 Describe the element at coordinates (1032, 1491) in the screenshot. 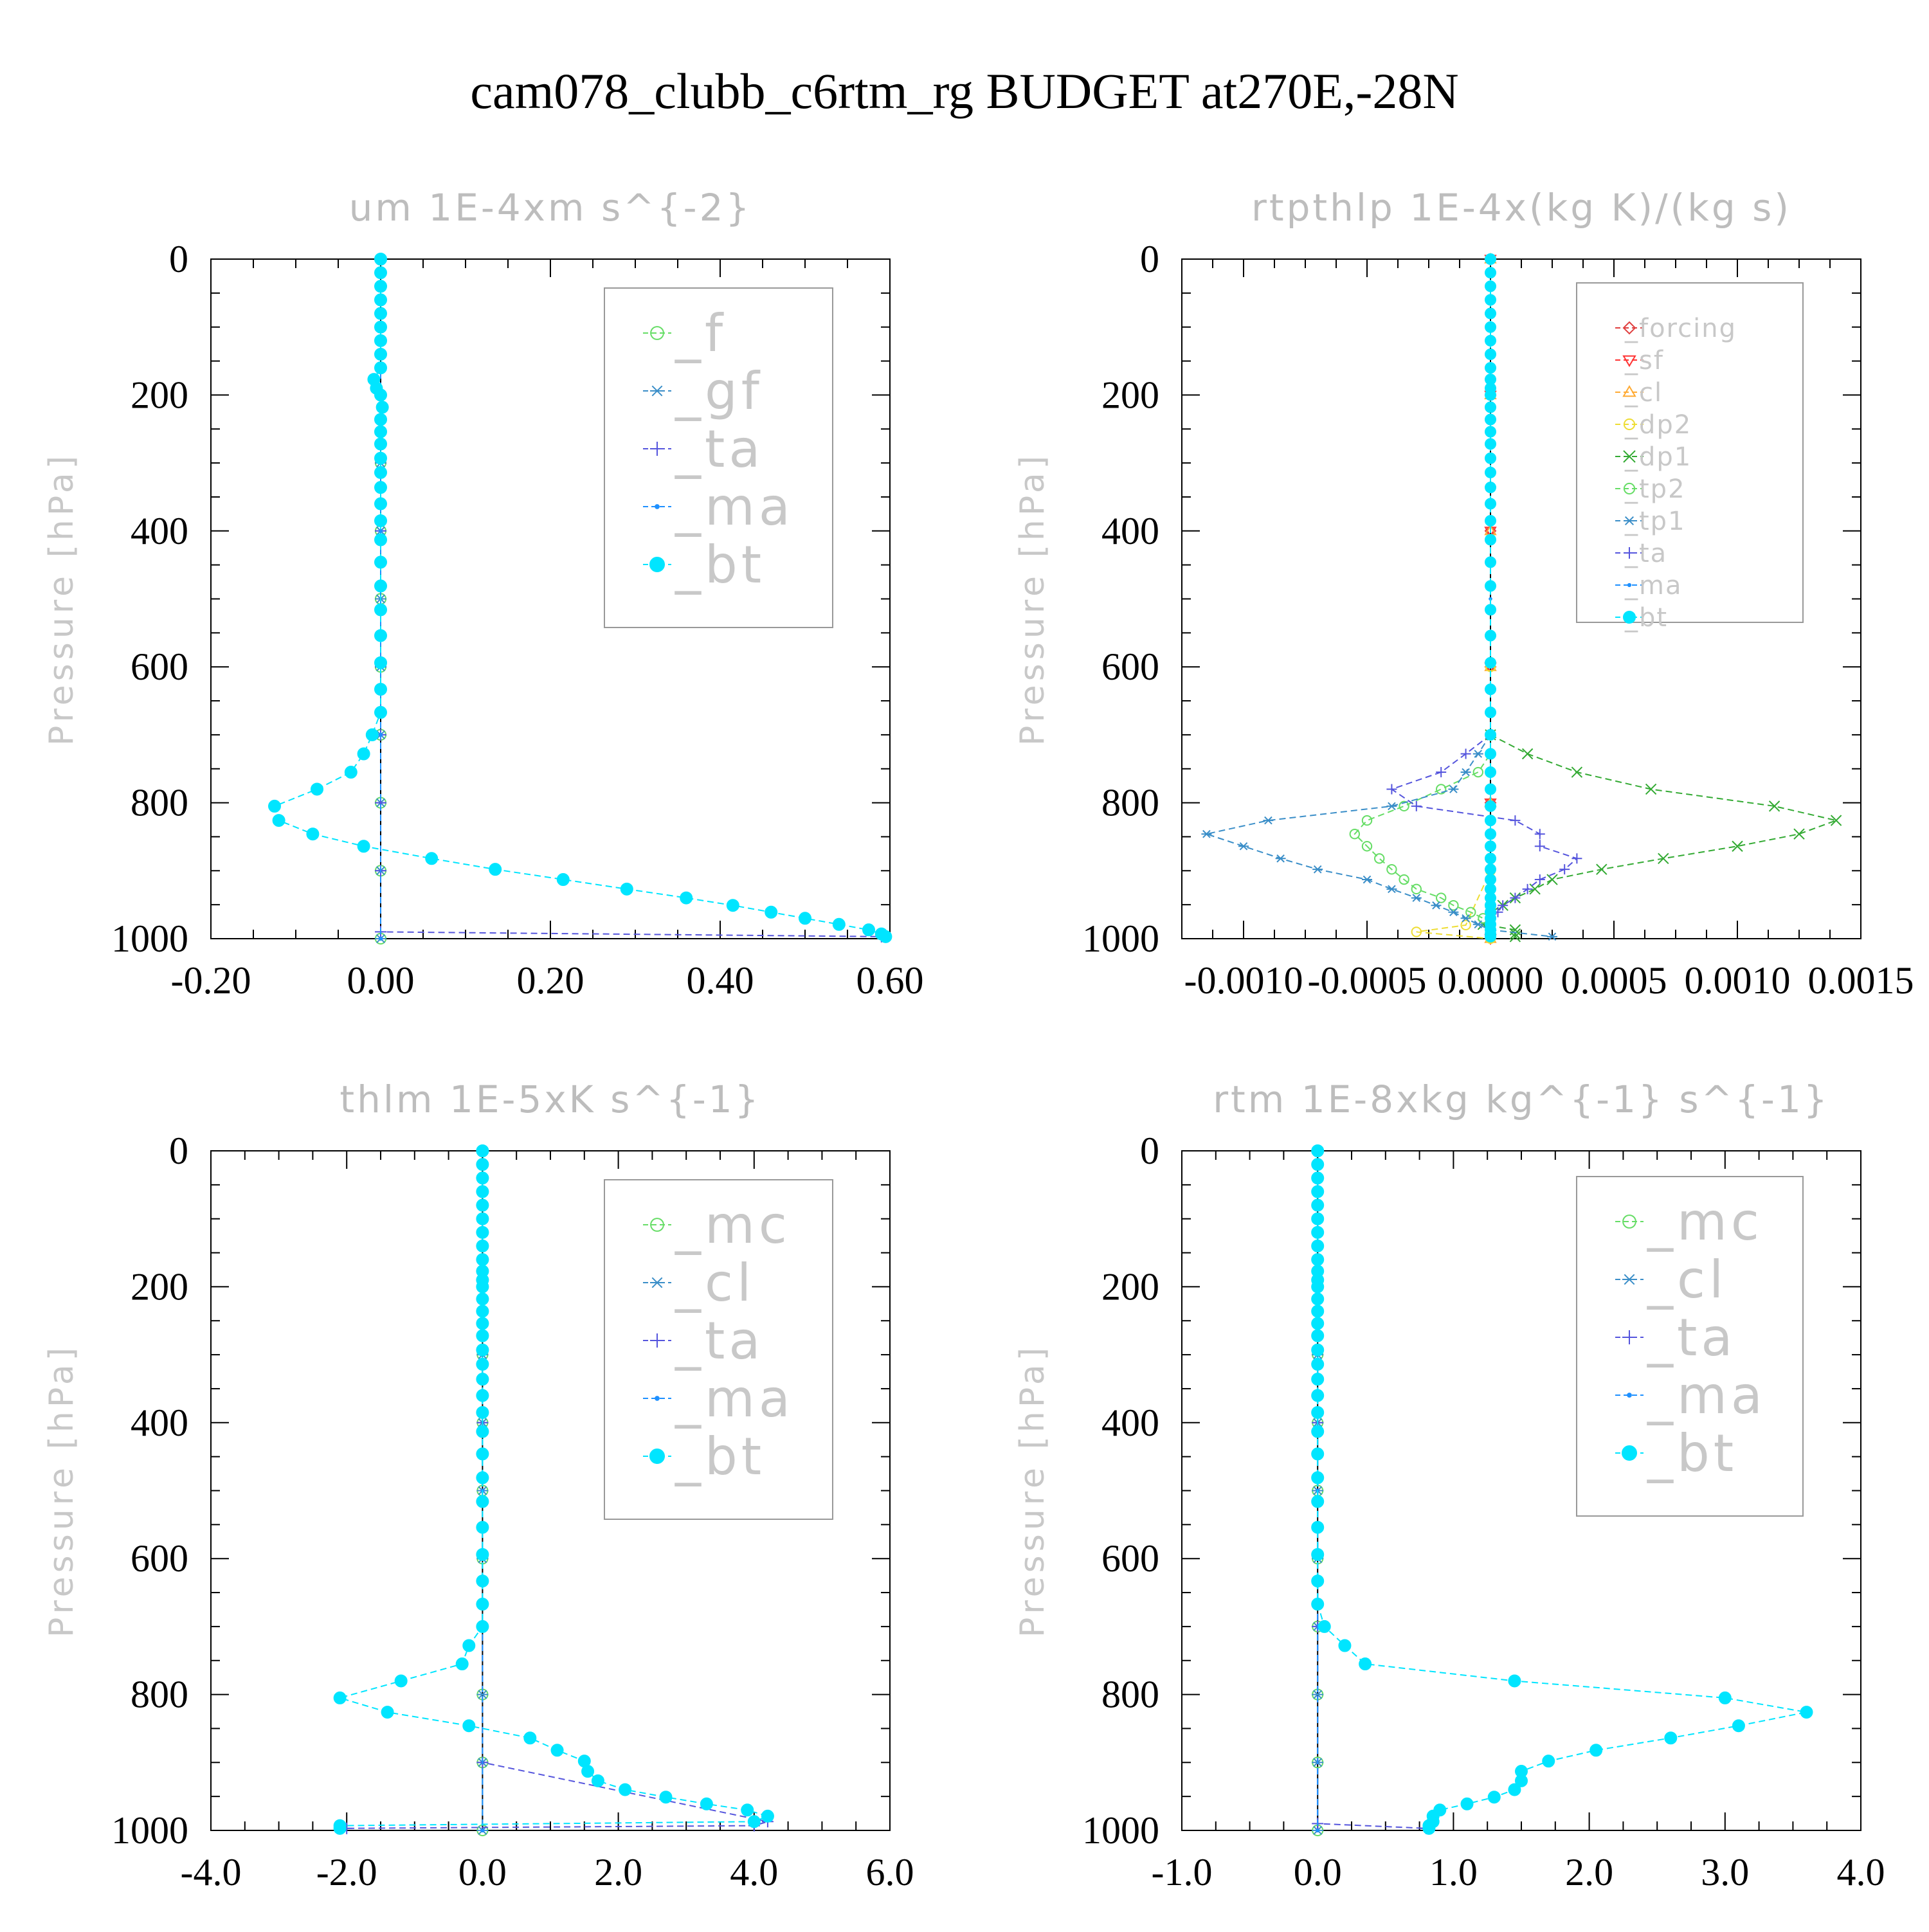

I see `y-axis-label: Pressure [hPa]` at that location.